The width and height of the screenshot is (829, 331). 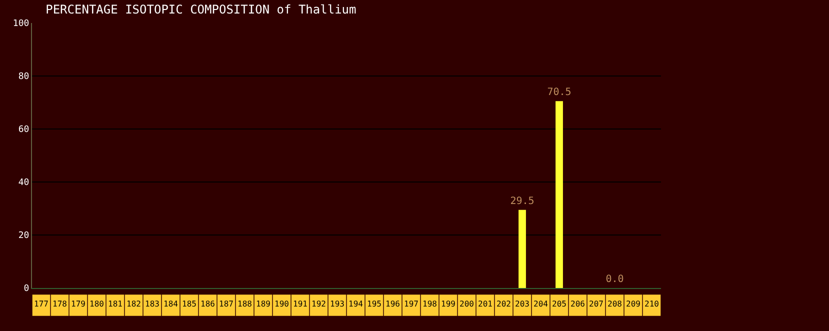 I want to click on x-tick-label: 203, so click(x=522, y=304).